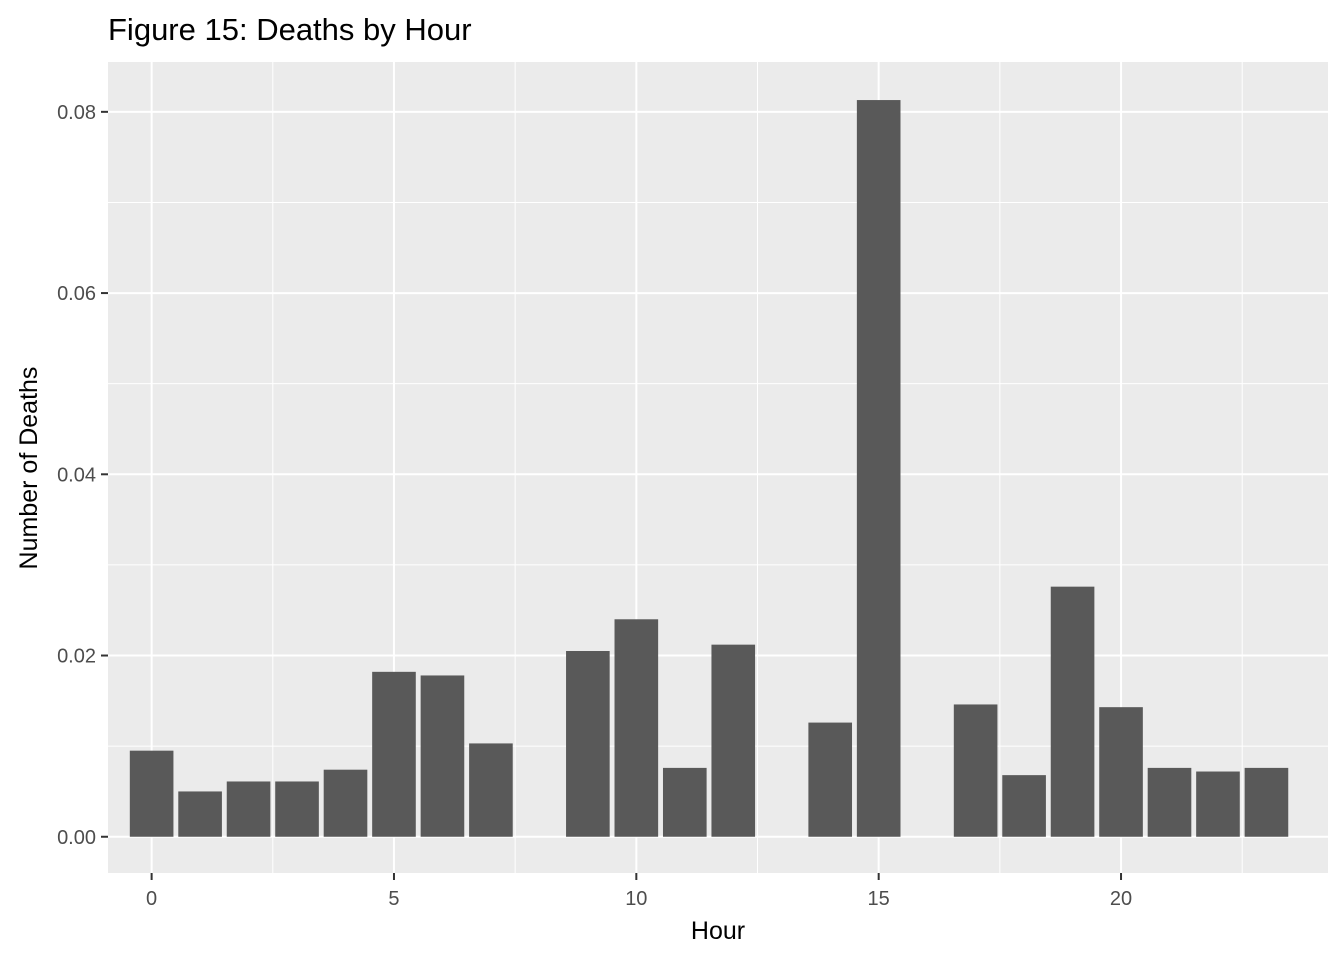 This screenshot has height=960, width=1344. I want to click on x-axis: 0 5 10 15 20, so click(639, 891).